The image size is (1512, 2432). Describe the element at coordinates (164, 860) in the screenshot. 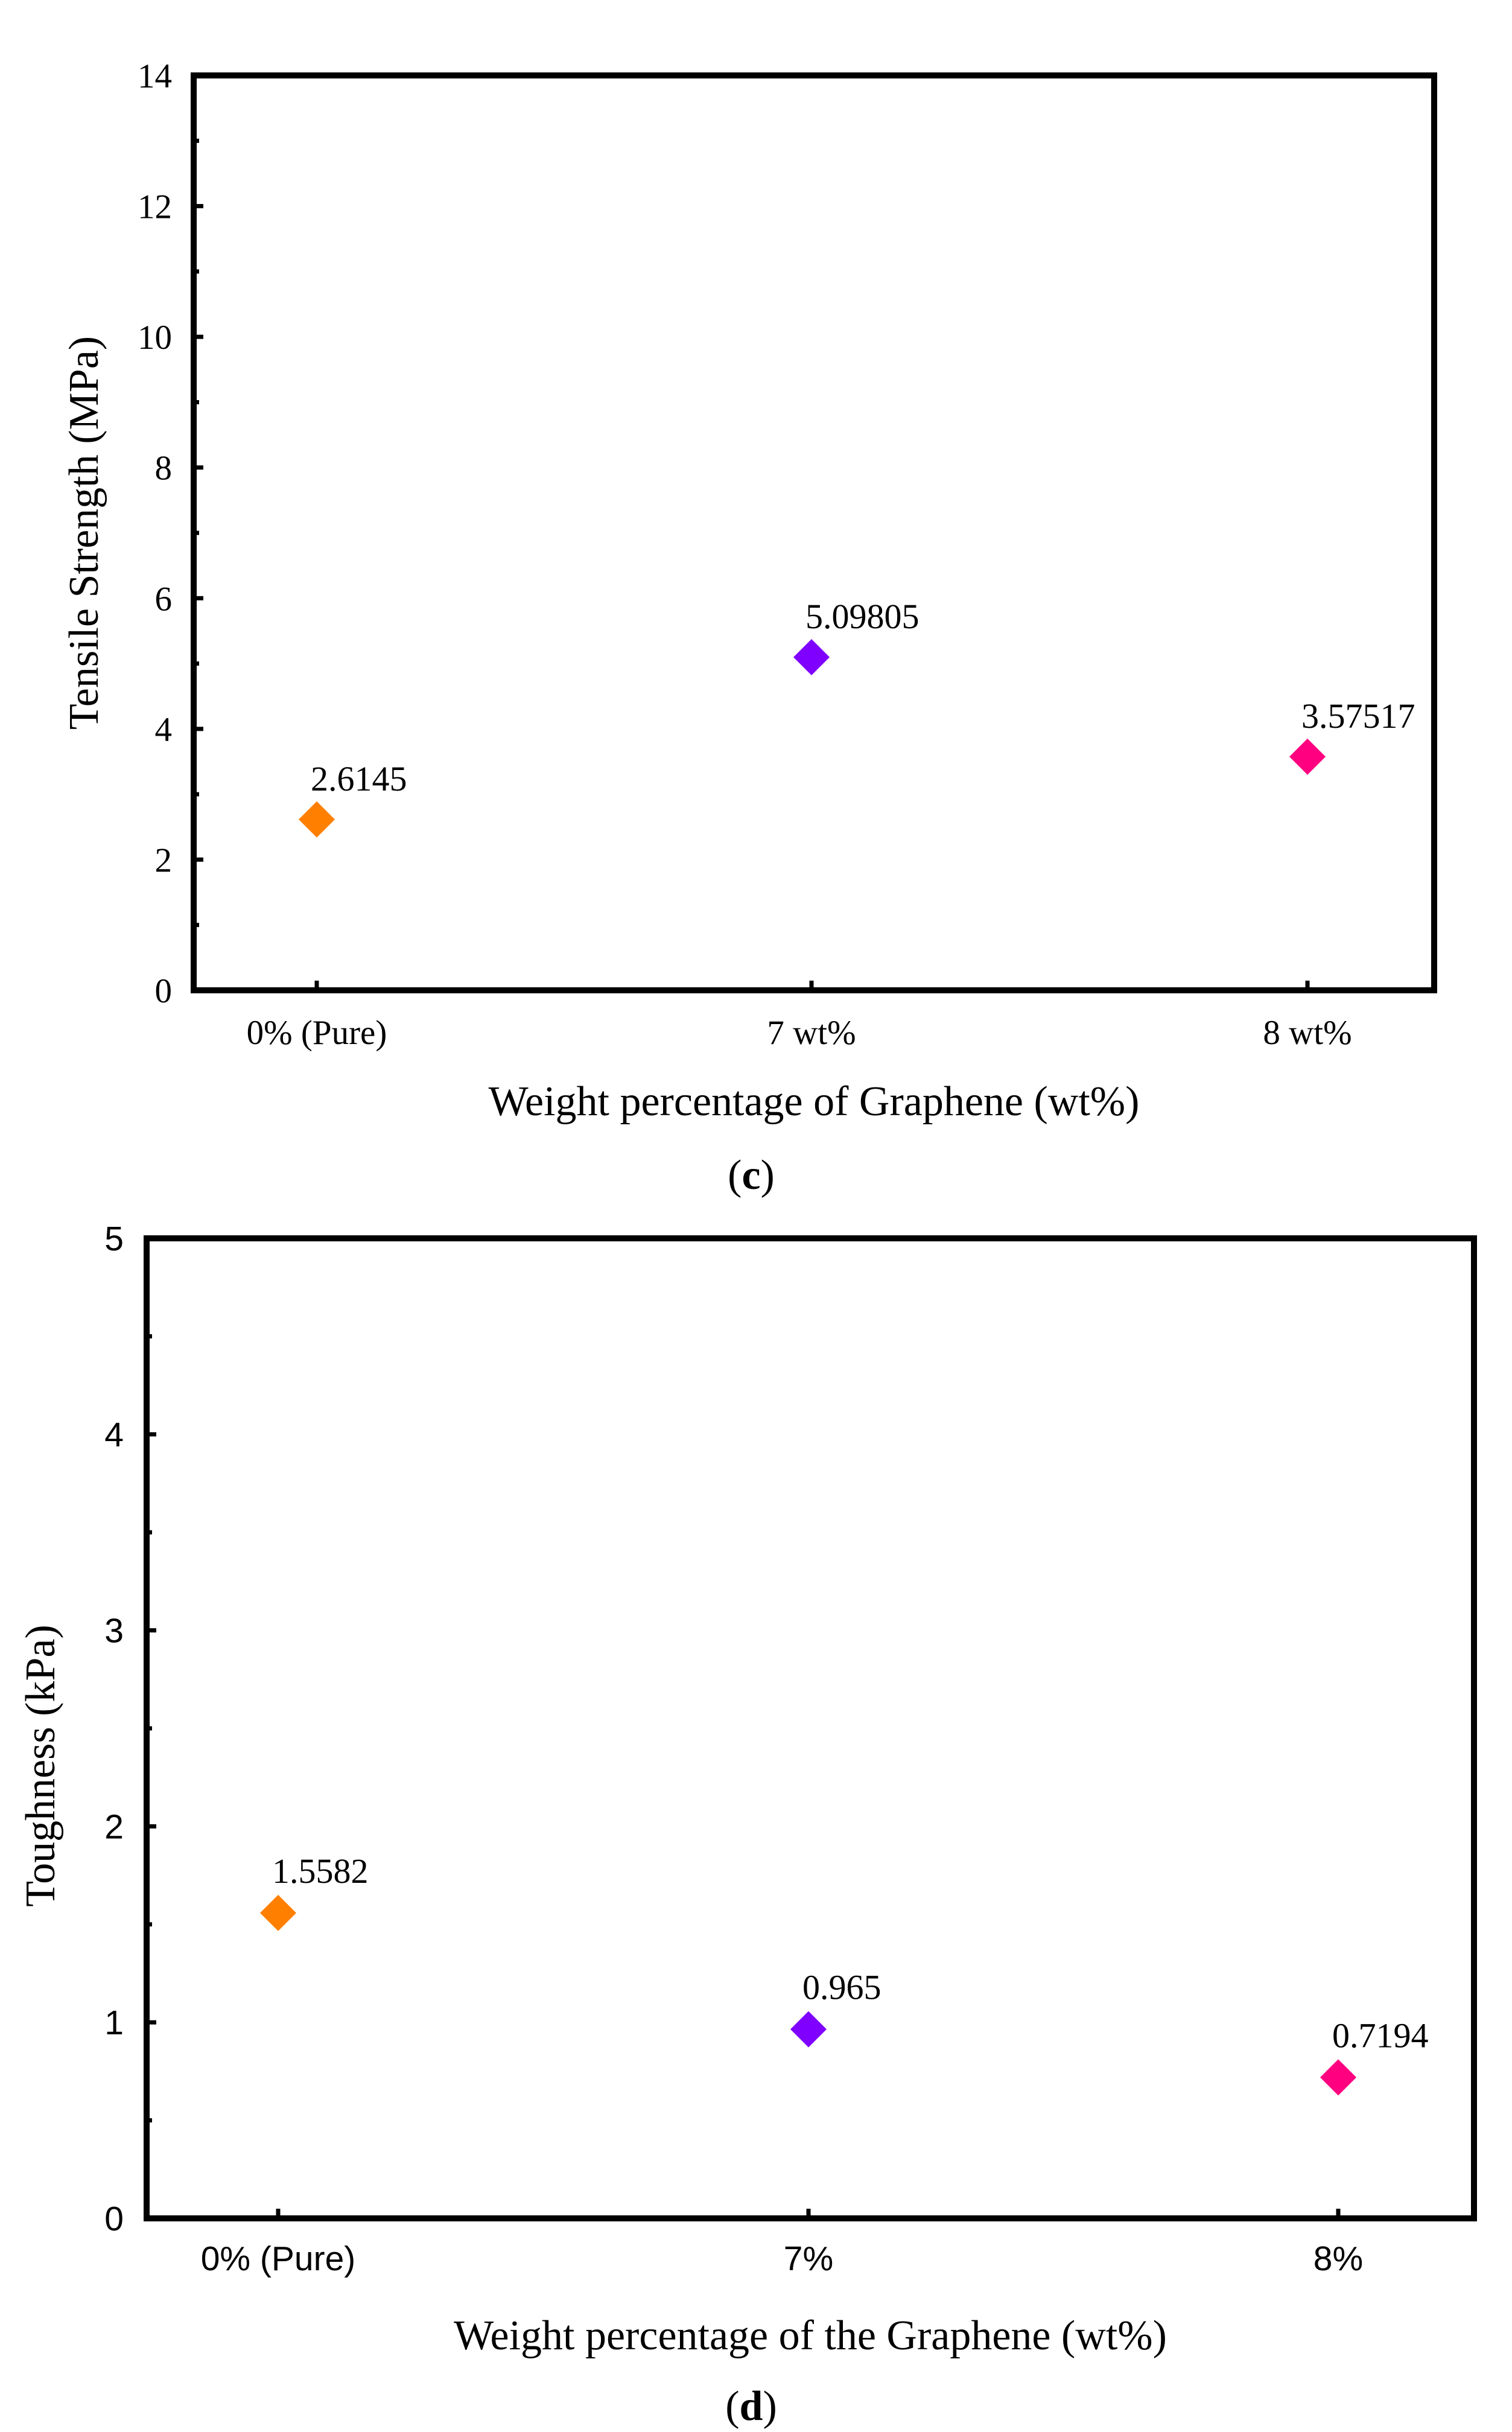

I see `panel-c-y-tick-label: 2` at that location.